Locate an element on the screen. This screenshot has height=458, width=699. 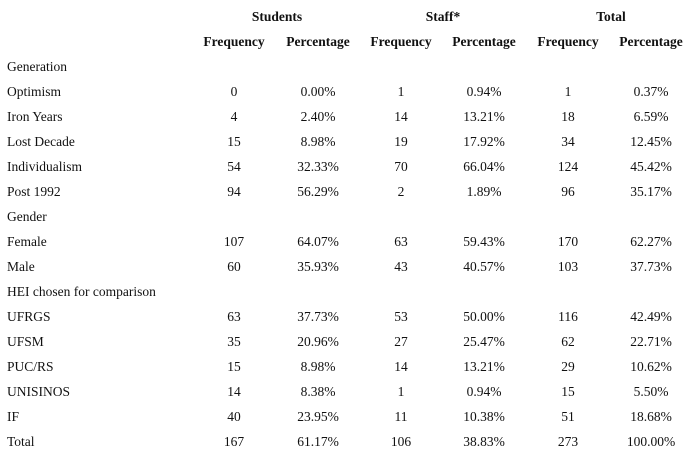
cell: 18.68% is located at coordinates (651, 416).